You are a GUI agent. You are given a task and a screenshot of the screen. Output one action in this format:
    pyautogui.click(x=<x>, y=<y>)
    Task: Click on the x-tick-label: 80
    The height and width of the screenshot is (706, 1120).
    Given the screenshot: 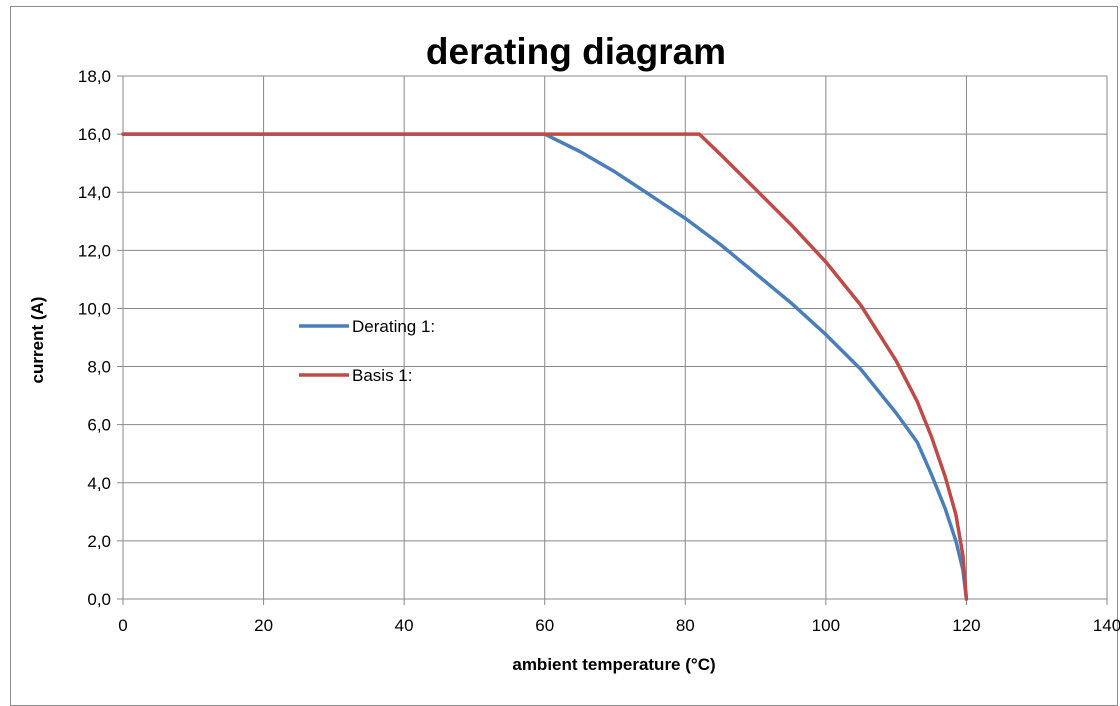 What is the action you would take?
    pyautogui.click(x=685, y=625)
    